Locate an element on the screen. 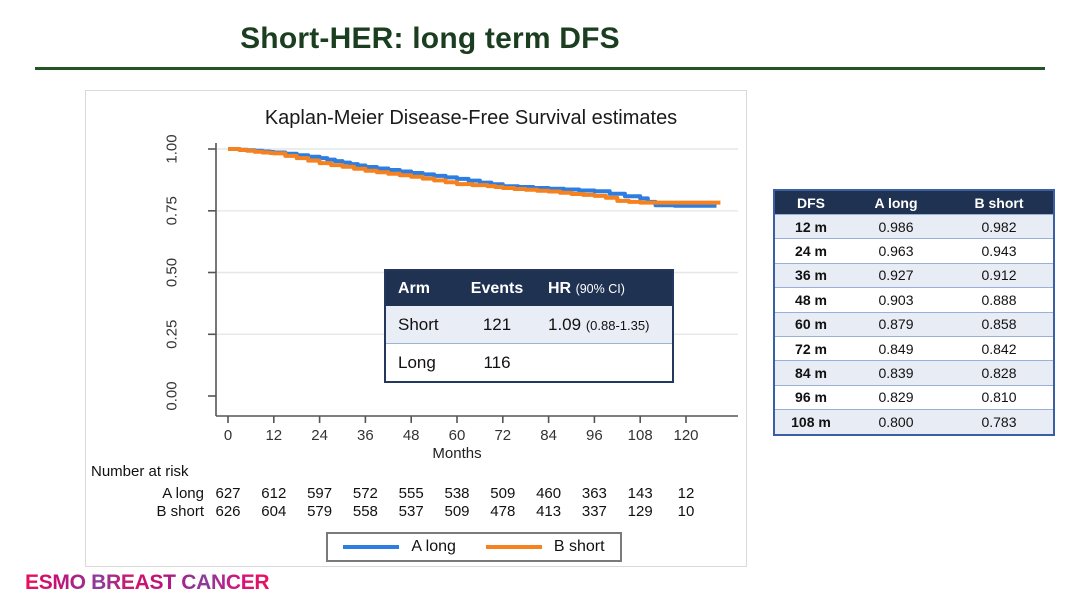 Image resolution: width=1080 pixels, height=610 pixels. risk-row-a-long: A long 627 612 597 572 555 538 509 460 363 143 12 is located at coordinates (416, 493).